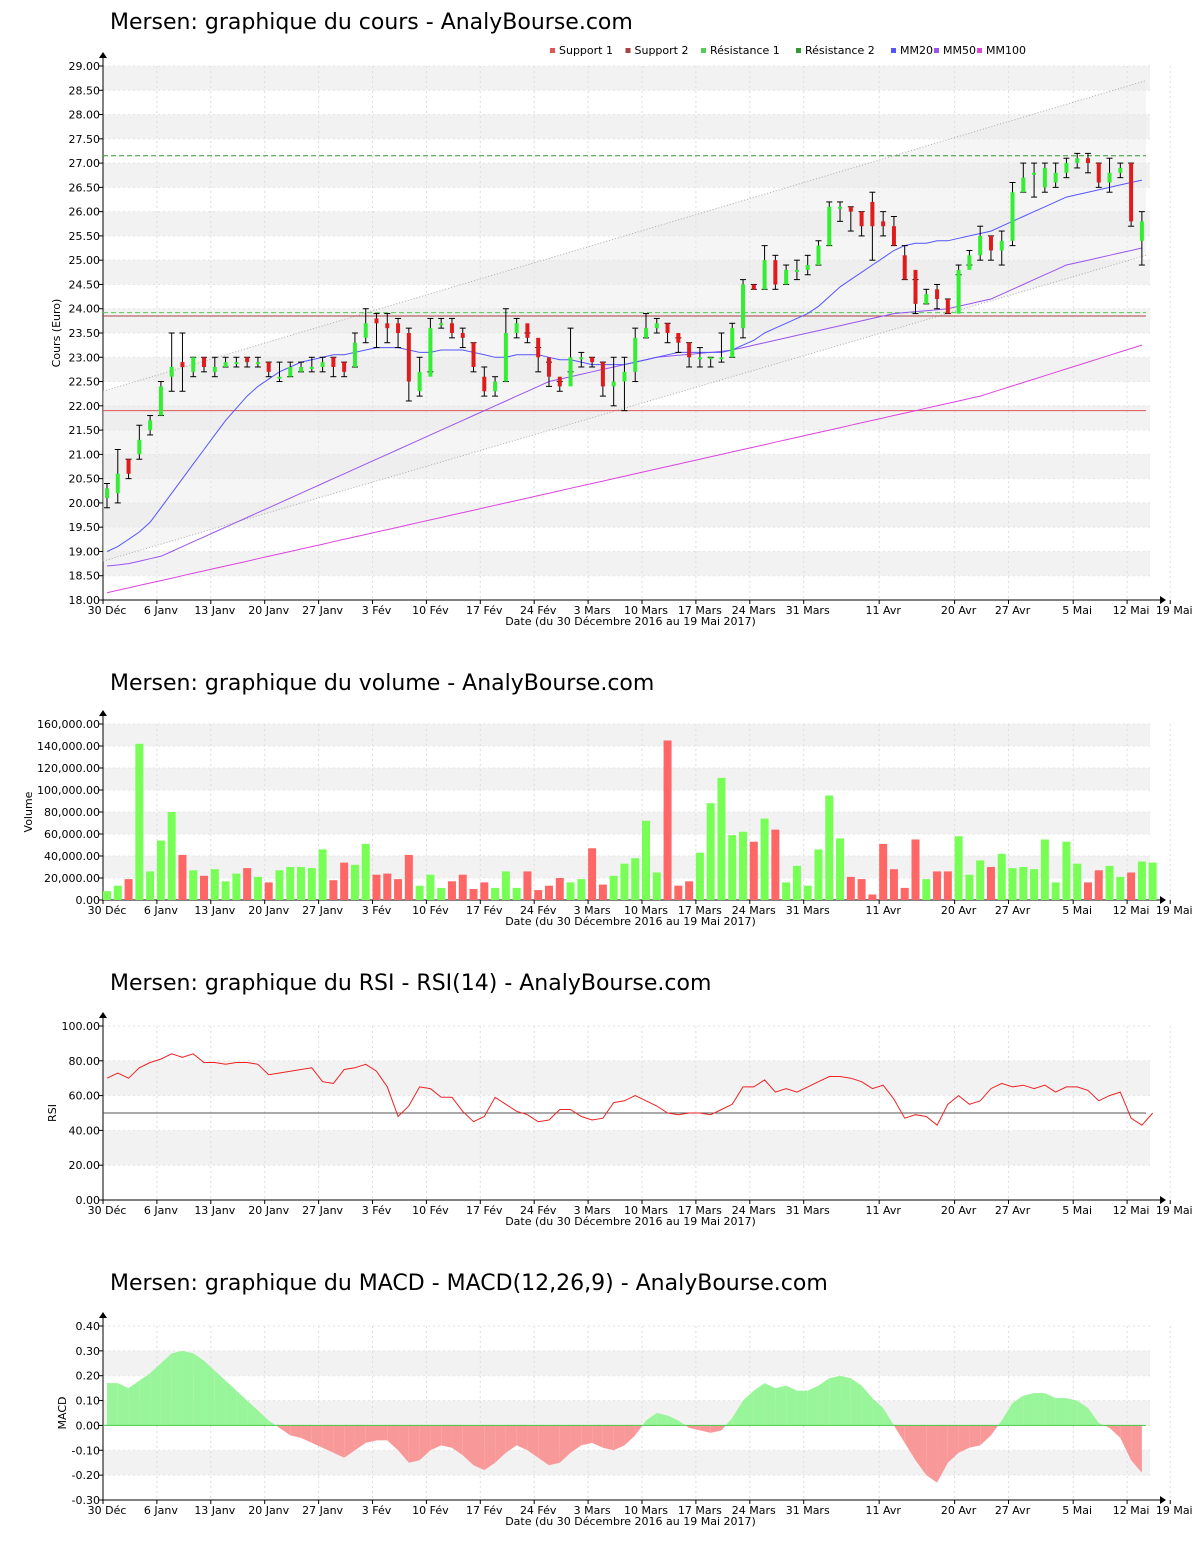 The width and height of the screenshot is (1200, 1550). What do you see at coordinates (72, 878) in the screenshot?
I see `y-tick-label: 20,000.00` at bounding box center [72, 878].